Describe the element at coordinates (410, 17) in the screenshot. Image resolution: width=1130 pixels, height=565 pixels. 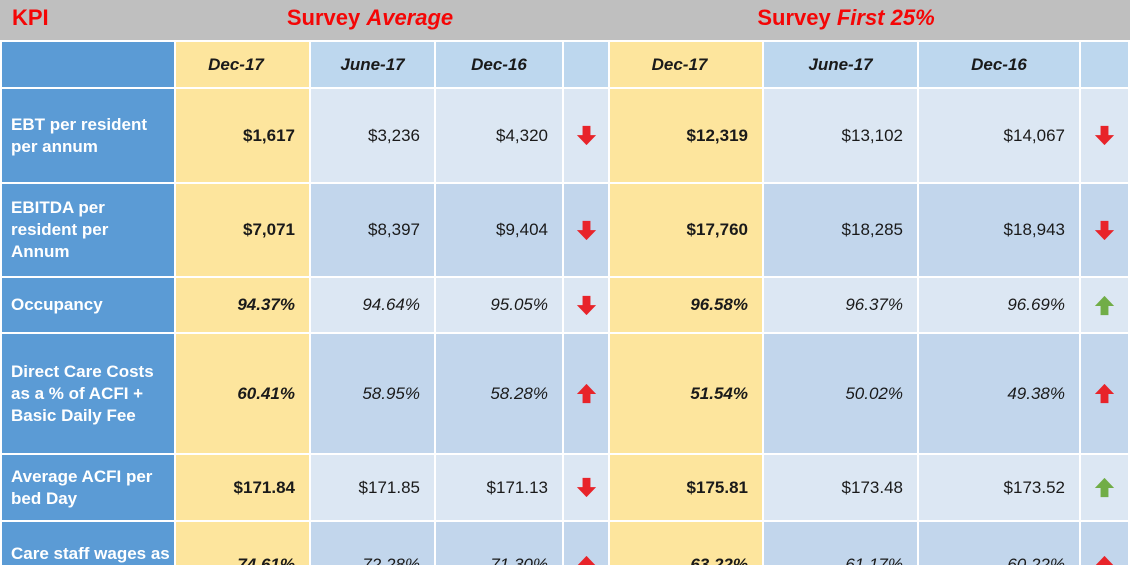
I see `survey-average-emphasis: Average` at that location.